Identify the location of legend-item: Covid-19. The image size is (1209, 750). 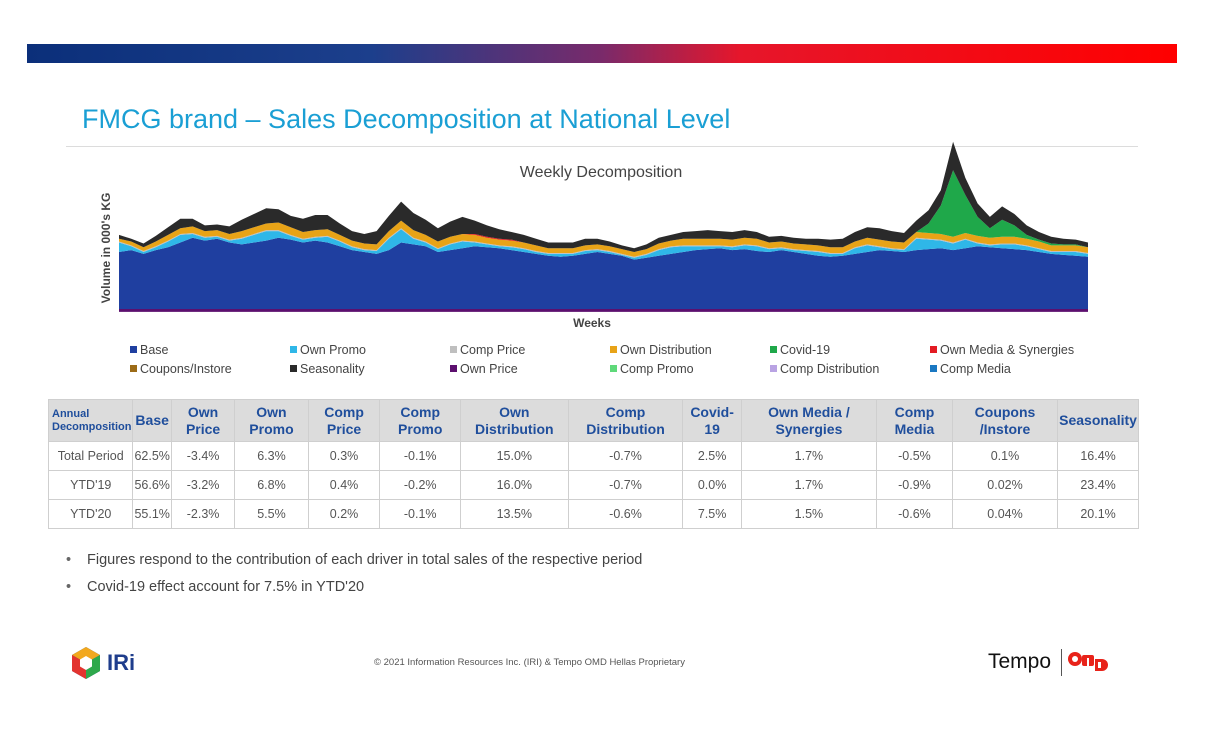
(800, 350).